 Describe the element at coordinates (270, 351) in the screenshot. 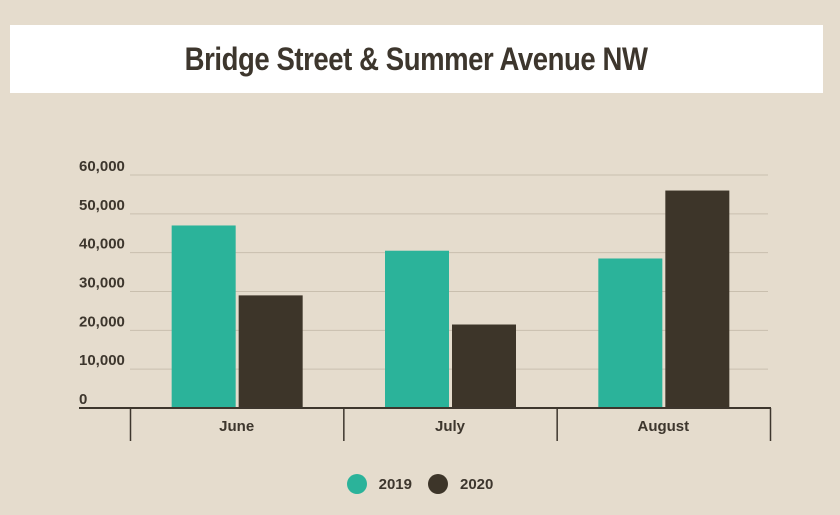

I see `bar-2020-june` at that location.